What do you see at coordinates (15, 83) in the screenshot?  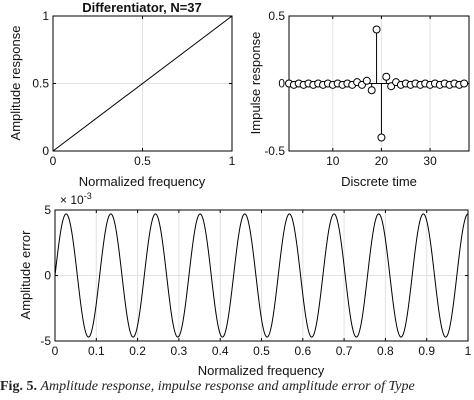 I see `y-axis-label: Amplitude response` at bounding box center [15, 83].